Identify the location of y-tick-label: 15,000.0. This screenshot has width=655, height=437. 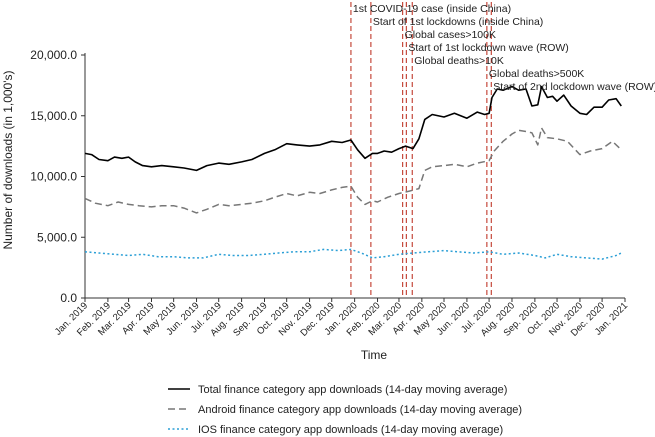
(53, 116).